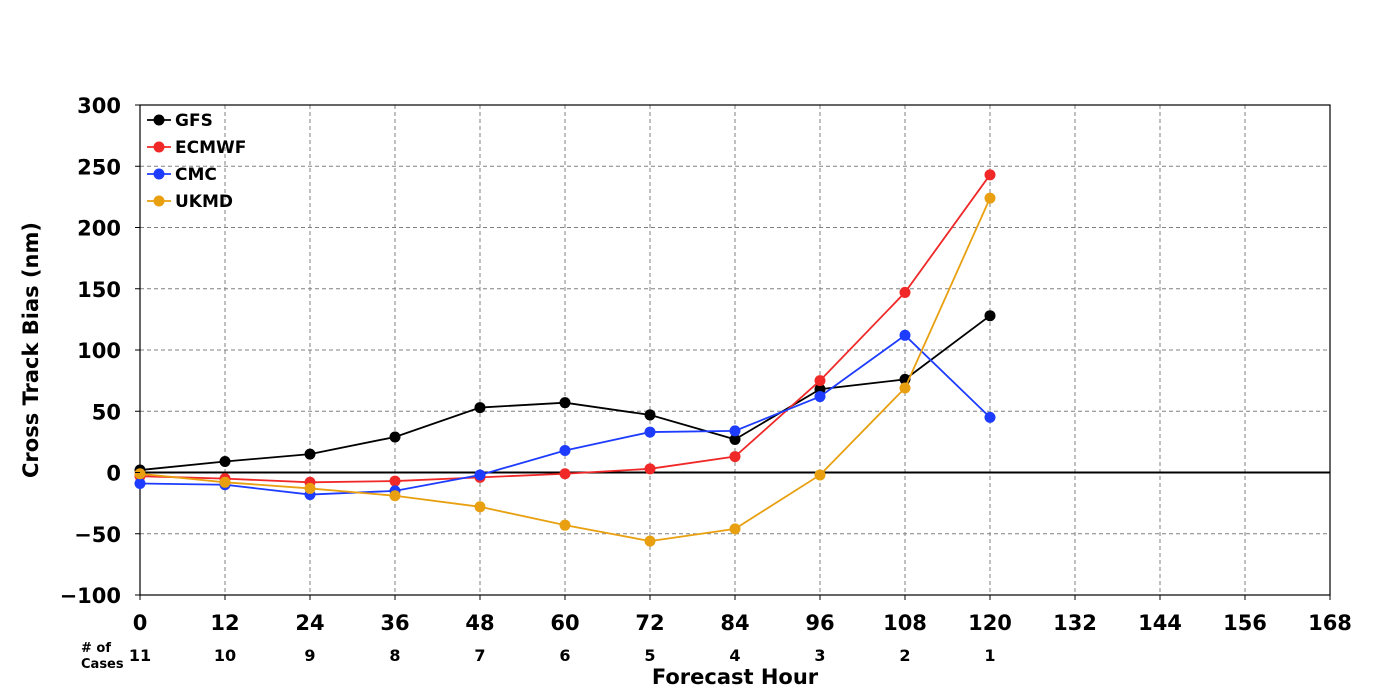  Describe the element at coordinates (99, 229) in the screenshot. I see `y-tick-label: 200` at that location.